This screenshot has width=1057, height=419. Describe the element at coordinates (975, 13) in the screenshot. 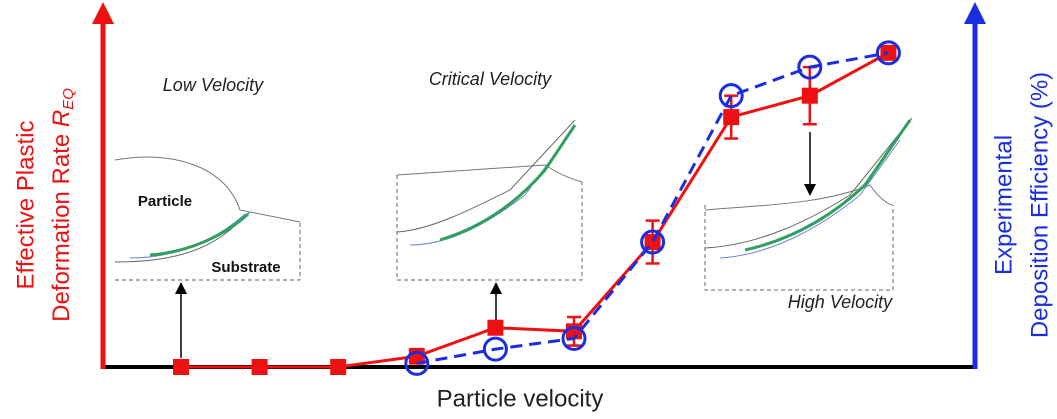

I see `y2-axis-arrow` at that location.